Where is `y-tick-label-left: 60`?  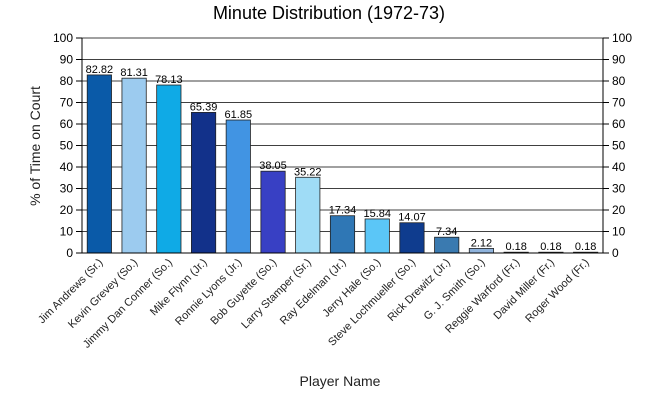
y-tick-label-left: 60 is located at coordinates (67, 124).